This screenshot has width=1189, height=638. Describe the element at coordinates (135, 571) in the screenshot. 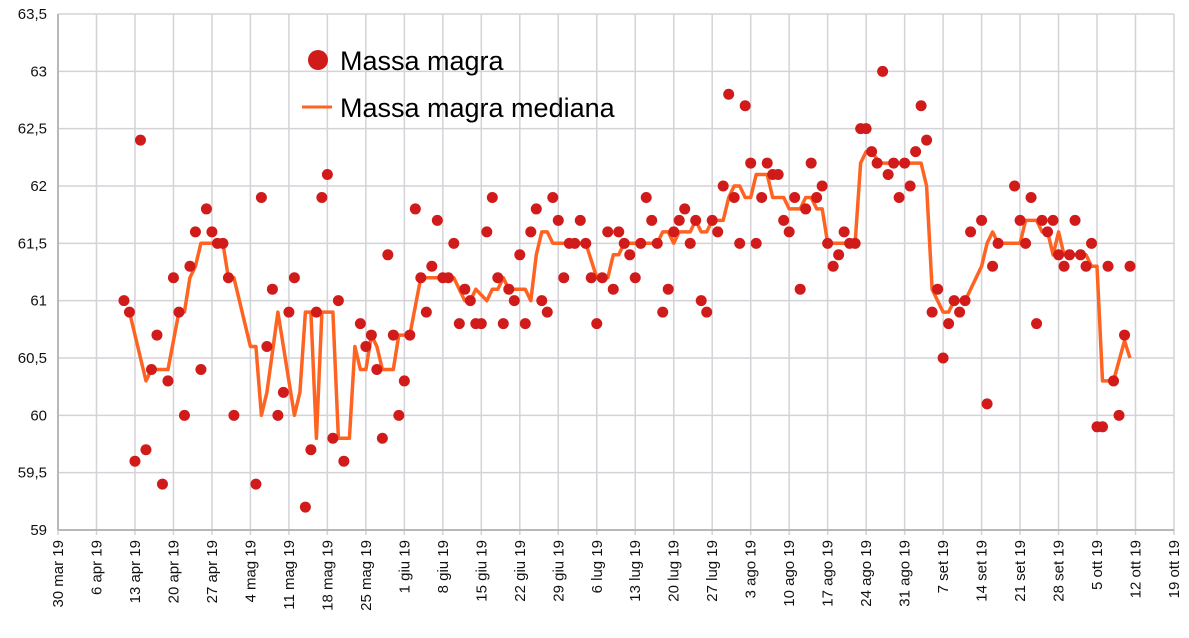

I see `x-tick-label: 13 apr 19` at that location.